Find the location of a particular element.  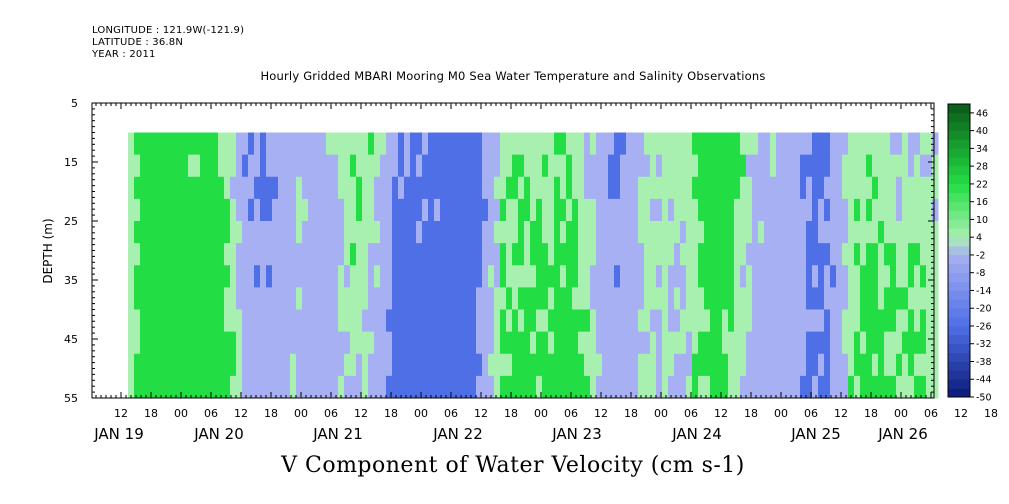

colorbar-label: -32 is located at coordinates (984, 344).